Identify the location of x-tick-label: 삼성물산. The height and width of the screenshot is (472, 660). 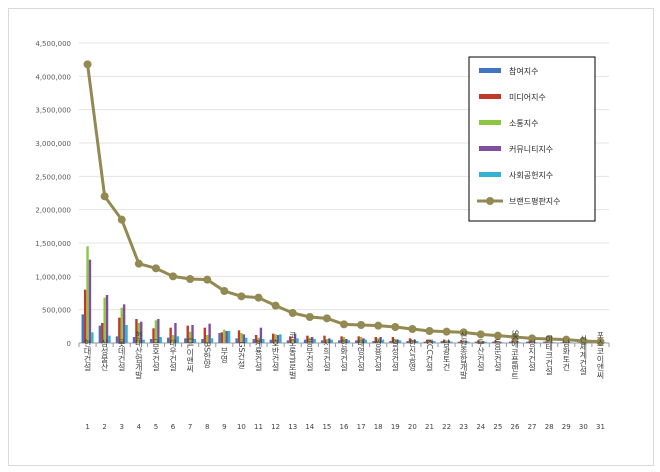
(104, 354).